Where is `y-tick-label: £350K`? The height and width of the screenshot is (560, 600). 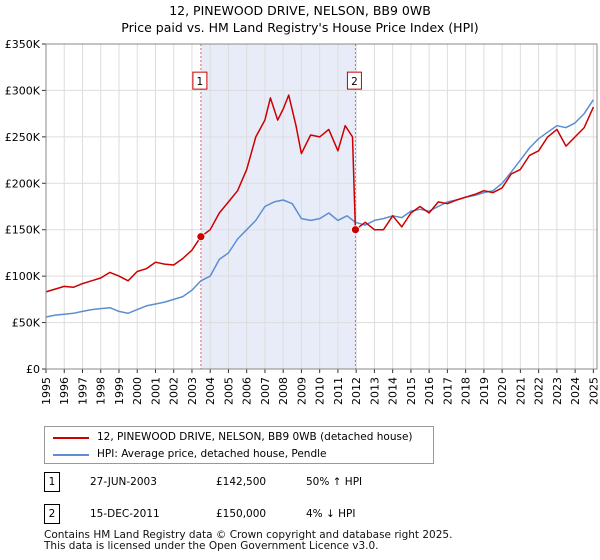 y-tick-label: £350K is located at coordinates (23, 44).